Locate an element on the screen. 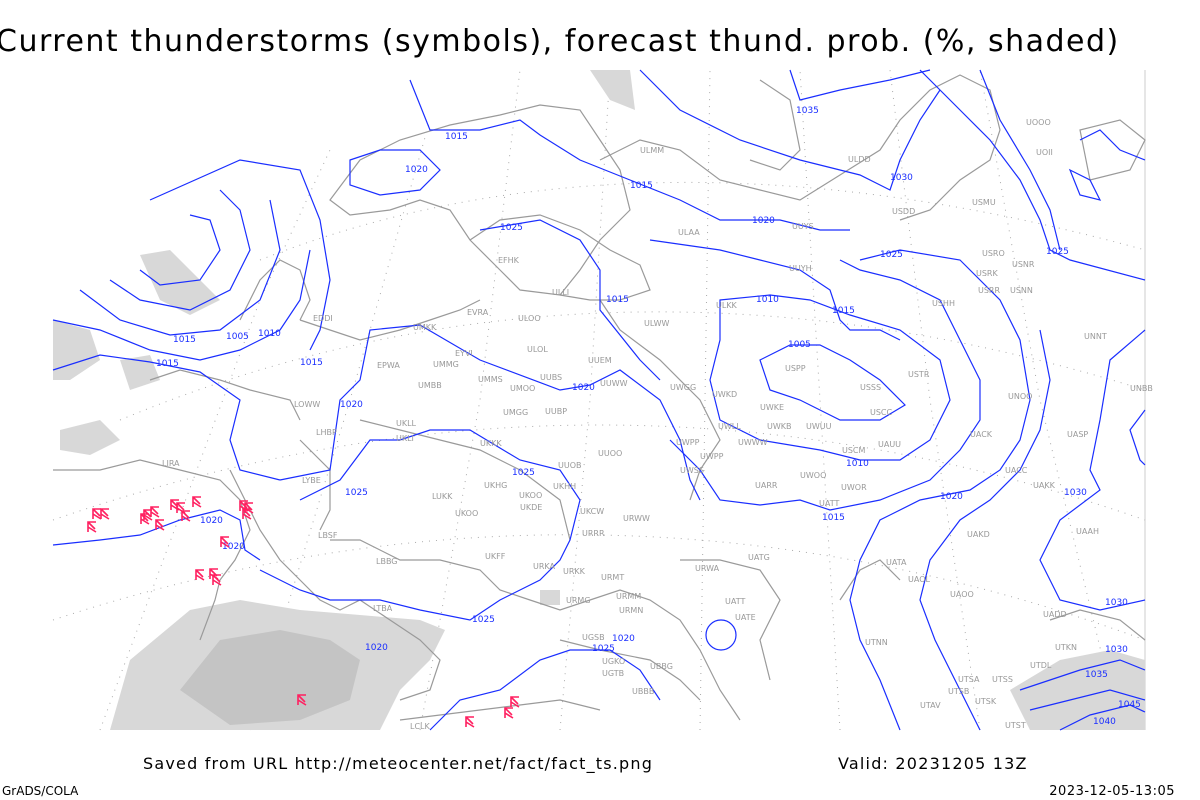 This screenshot has width=1200, height=800. station-label: USSS is located at coordinates (870, 387).